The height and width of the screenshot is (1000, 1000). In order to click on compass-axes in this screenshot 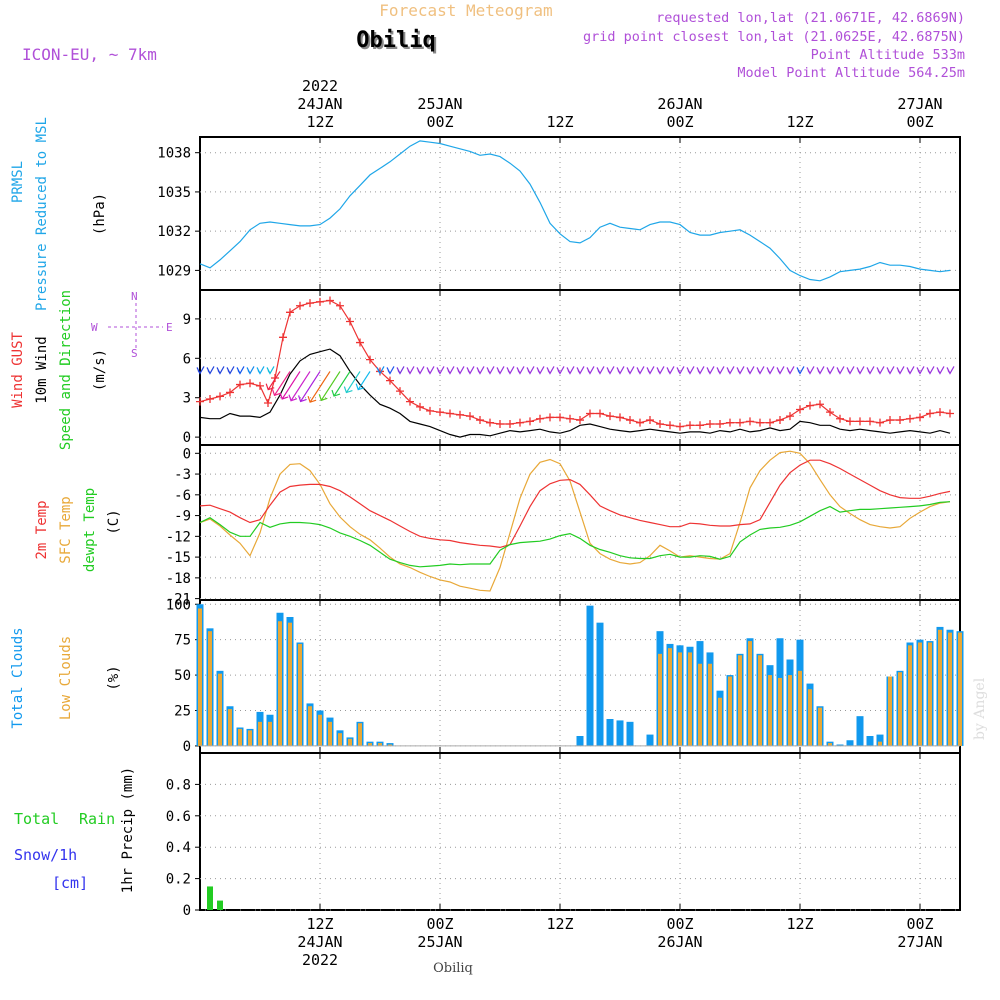, I will do `click(135, 327)`.